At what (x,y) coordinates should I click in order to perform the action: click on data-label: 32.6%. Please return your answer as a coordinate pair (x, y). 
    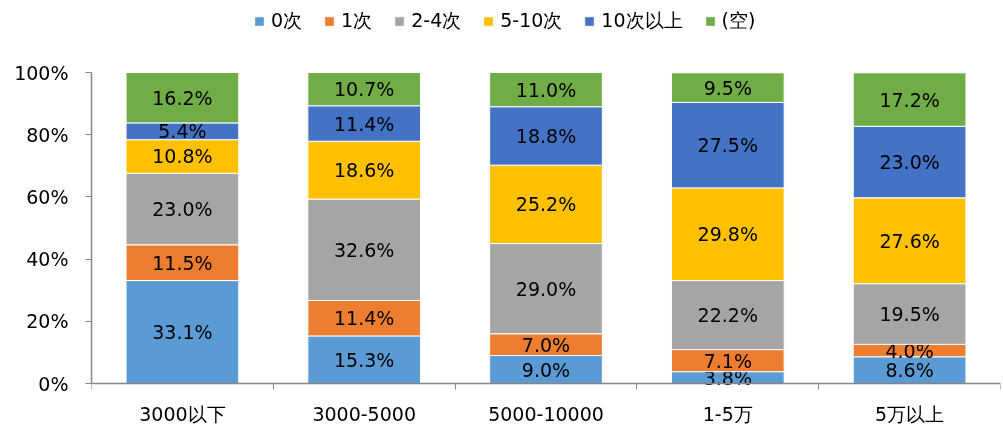
    Looking at the image, I should click on (364, 249).